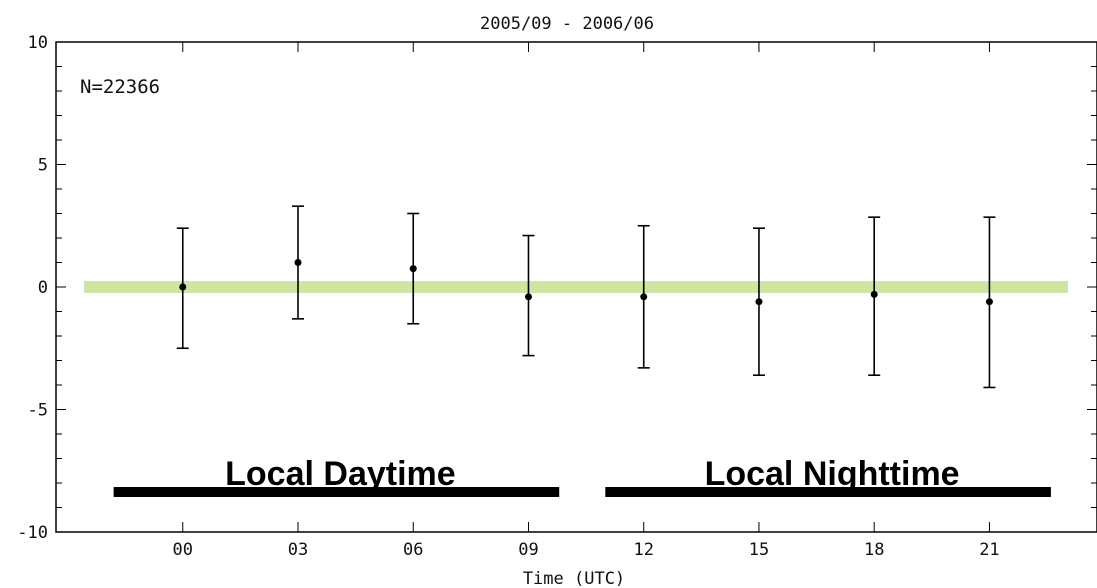  Describe the element at coordinates (582, 476) in the screenshot. I see `time-bands: Local Daytime Local Nighttime` at that location.